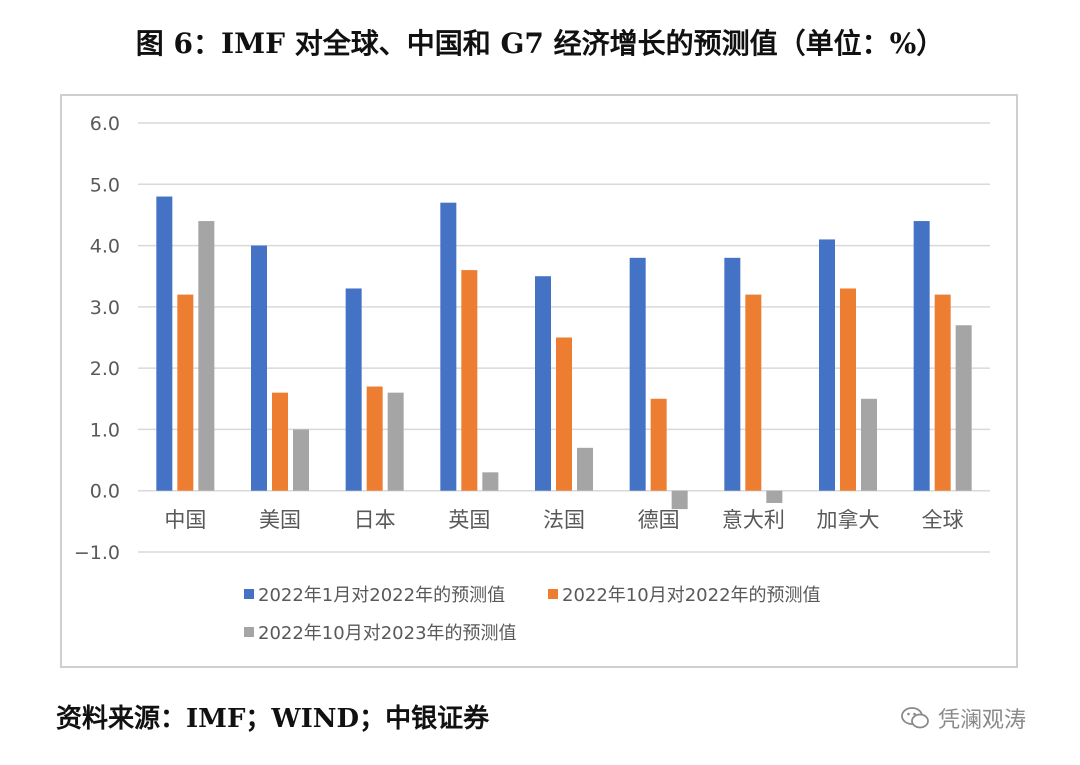 This screenshot has width=1080, height=765. What do you see at coordinates (105, 492) in the screenshot?
I see `y-tick-label: 0.0` at bounding box center [105, 492].